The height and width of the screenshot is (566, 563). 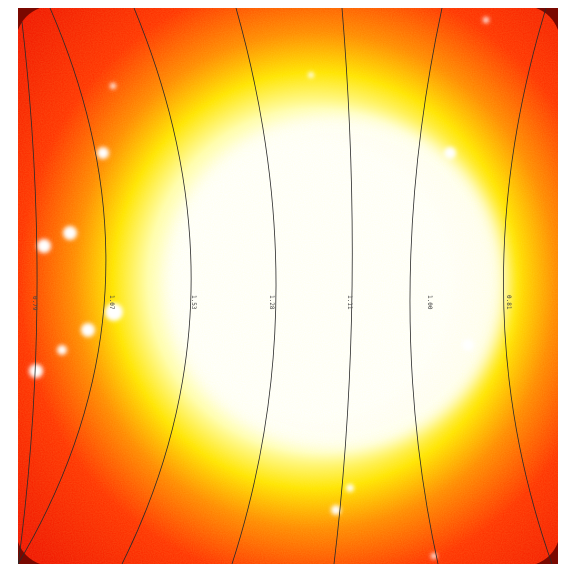 I want to click on contour-label-6: 1.00, so click(x=429, y=302).